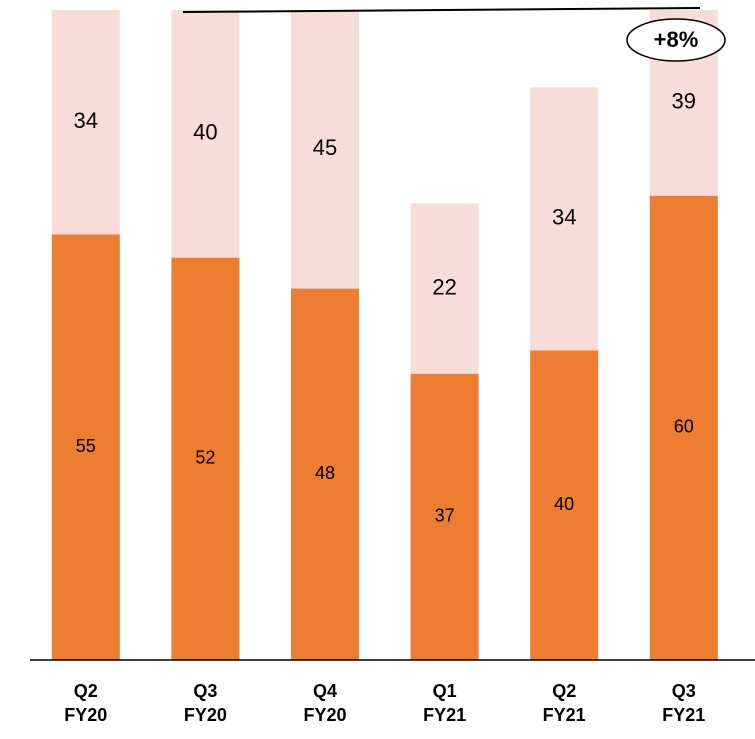  What do you see at coordinates (324, 703) in the screenshot?
I see `x-tick-label: Q4 FY20` at bounding box center [324, 703].